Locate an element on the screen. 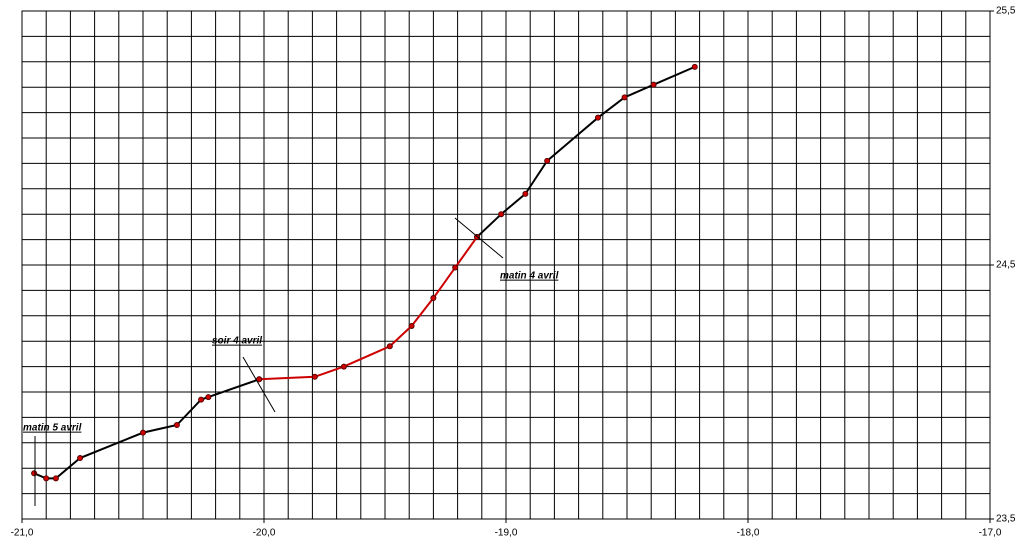 This screenshot has height=547, width=1024. x-tick-label: -19,0 is located at coordinates (506, 533).